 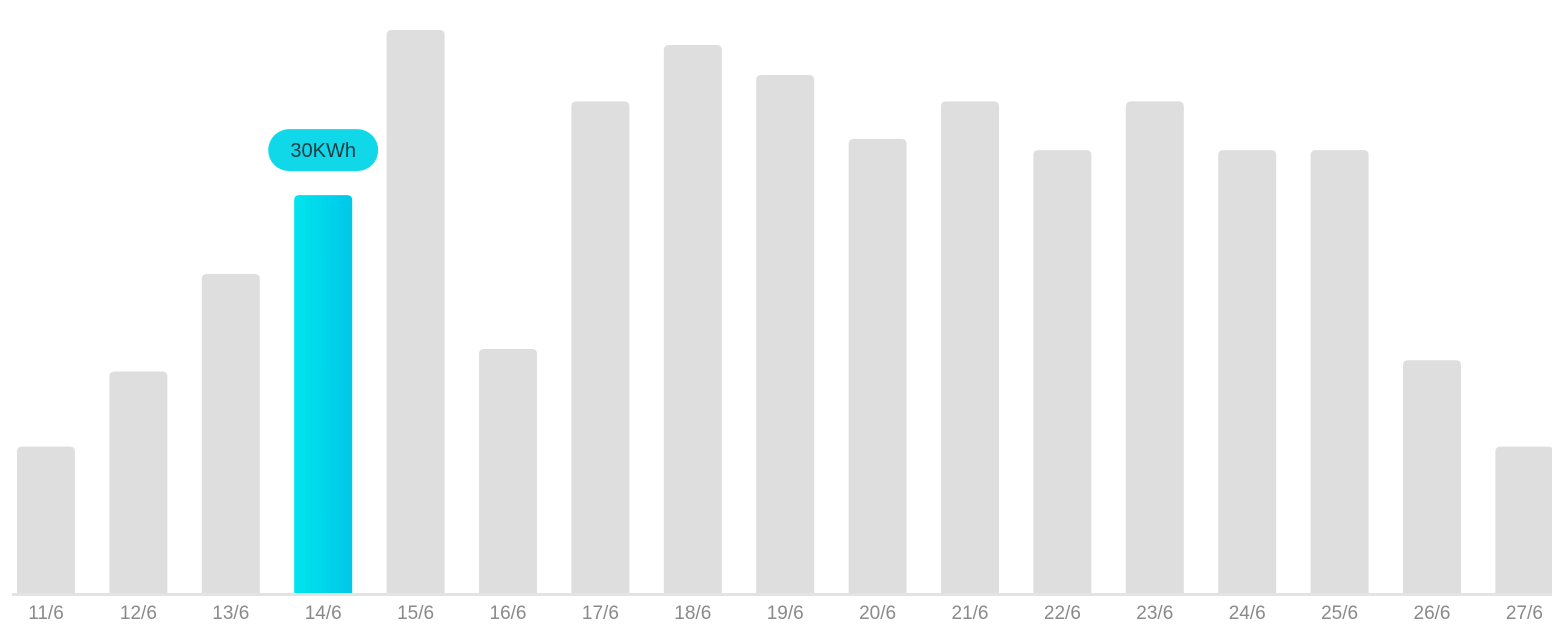 What do you see at coordinates (1062, 613) in the screenshot?
I see `x-tick-label: 22/6` at bounding box center [1062, 613].